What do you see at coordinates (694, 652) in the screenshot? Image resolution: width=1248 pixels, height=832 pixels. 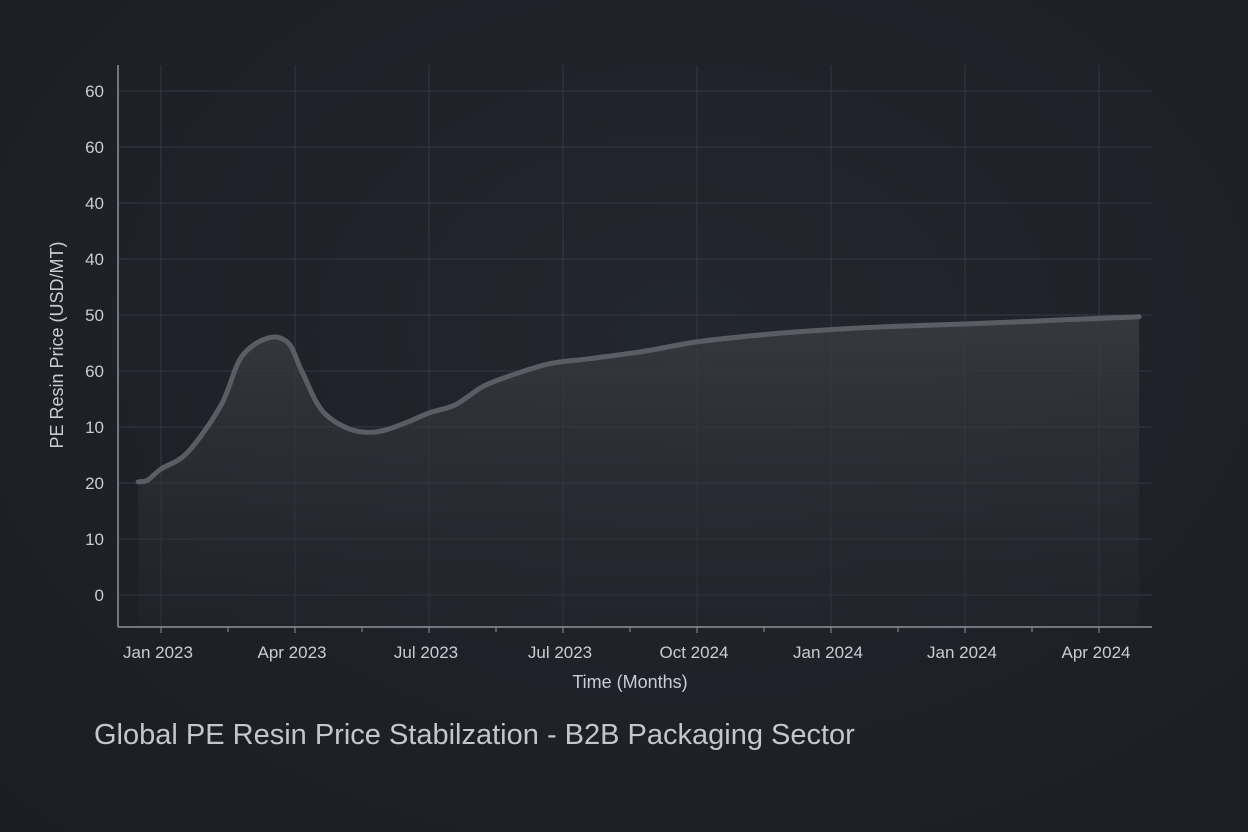 I see `x-tick-label: Oct 2024` at bounding box center [694, 652].